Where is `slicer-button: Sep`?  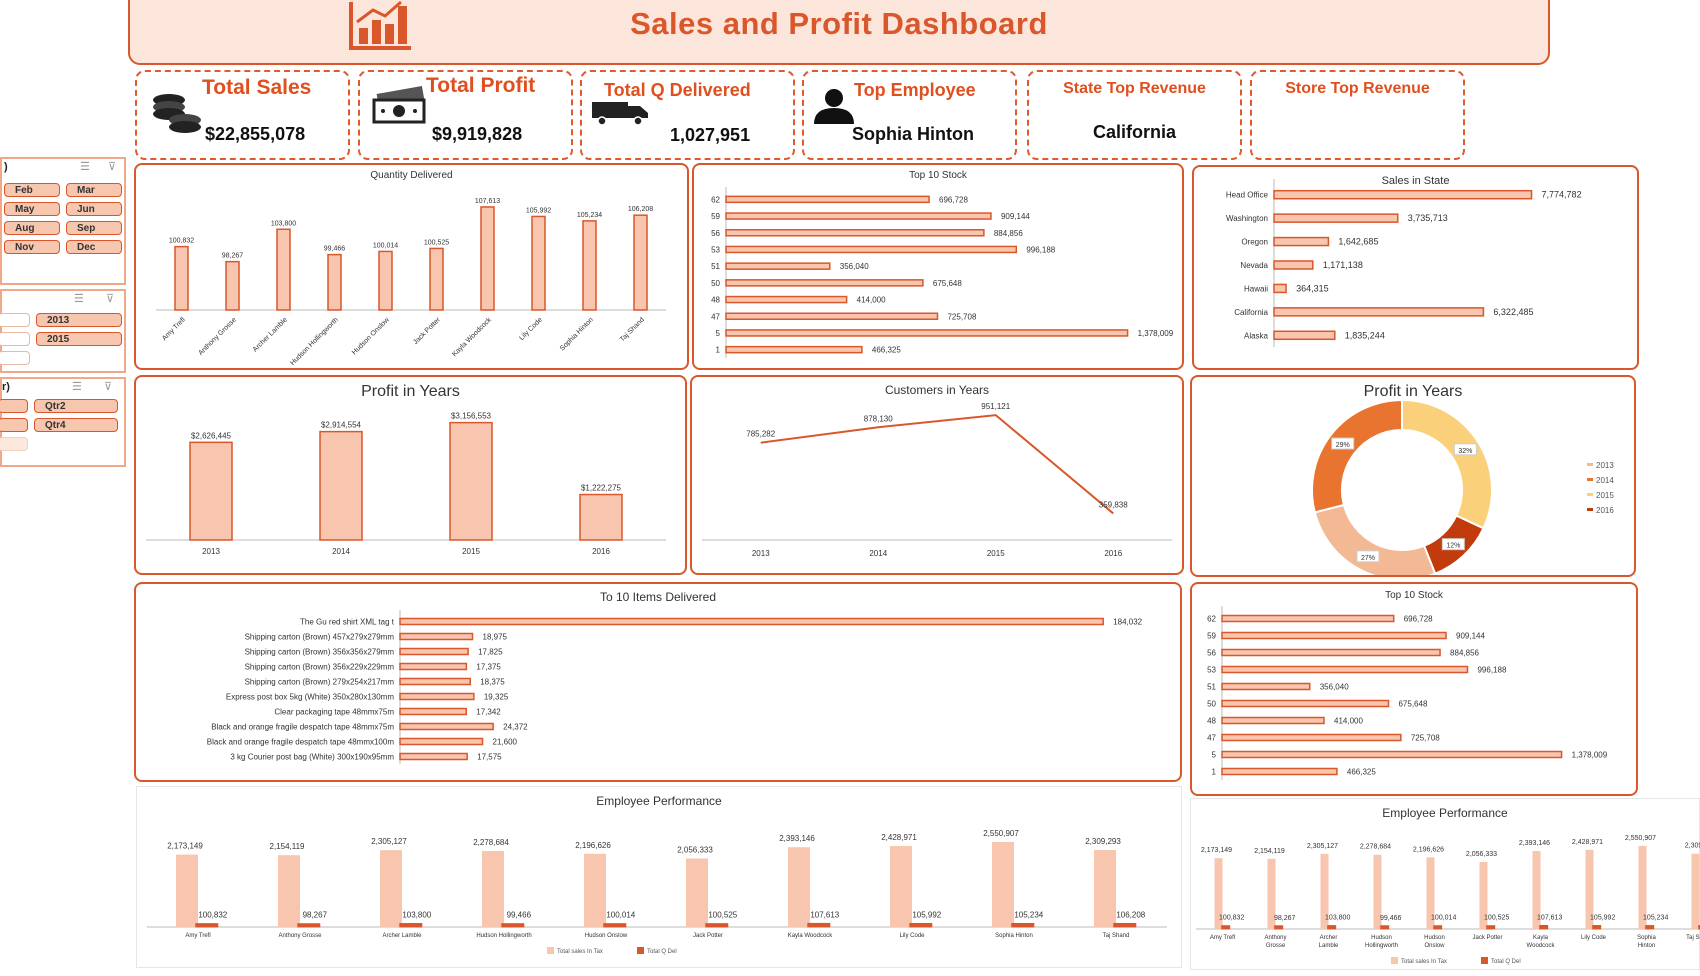 slicer-button: Sep is located at coordinates (94, 228).